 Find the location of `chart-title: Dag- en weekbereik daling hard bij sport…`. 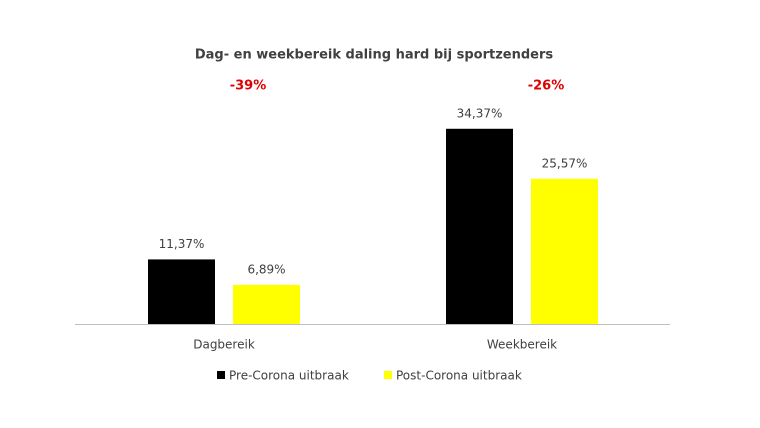

chart-title: Dag- en weekbereik daling hard bij sport… is located at coordinates (374, 55).